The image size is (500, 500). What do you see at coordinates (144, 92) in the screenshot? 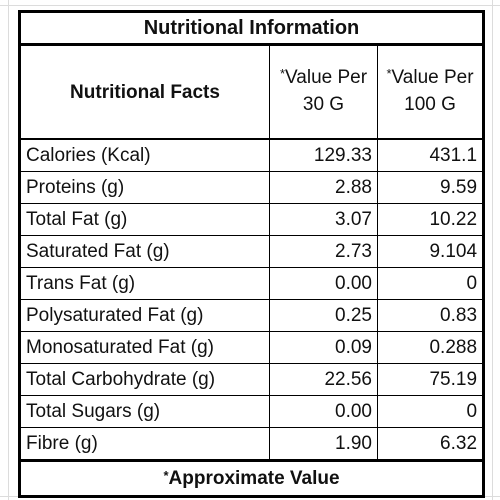
I see `header-facts-label: Nutritional Facts` at bounding box center [144, 92].